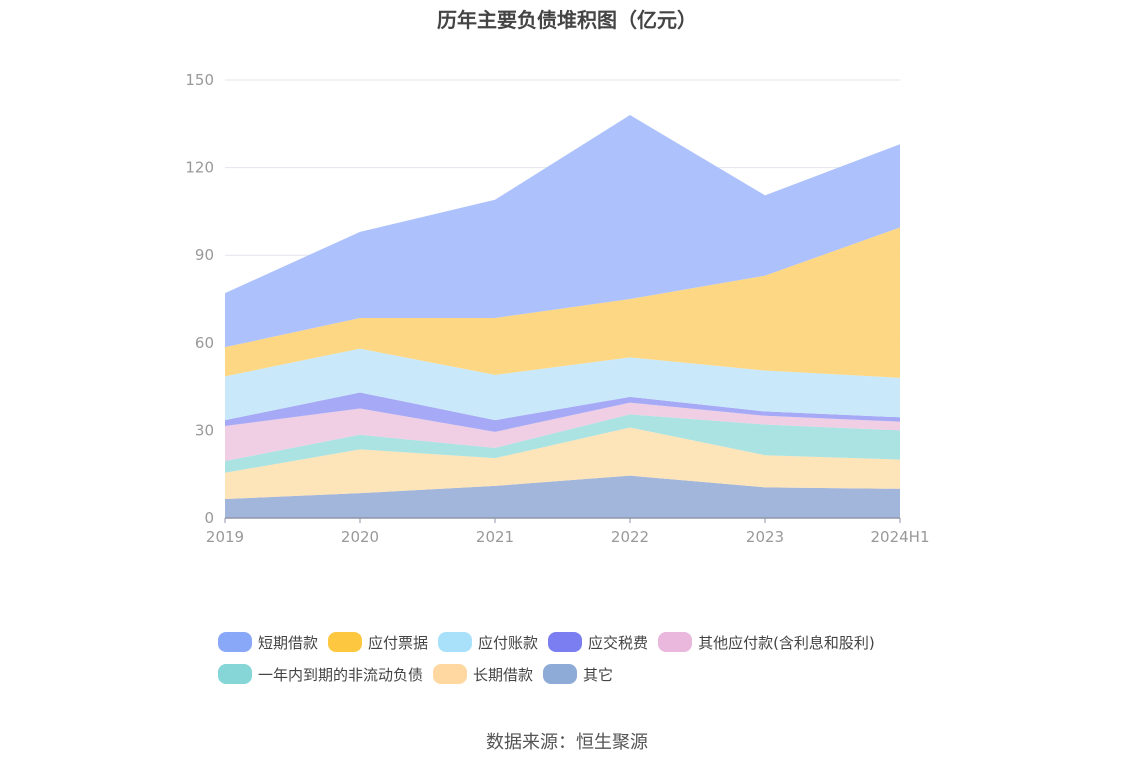 This screenshot has height=766, width=1134. Describe the element at coordinates (598, 674) in the screenshot. I see `legend-label: 其它` at that location.